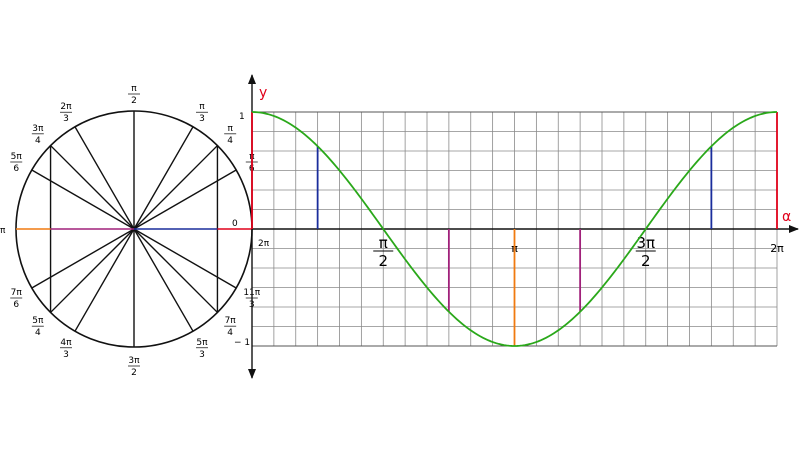  What do you see at coordinates (37, 135) in the screenshot?
I see `circle-angle-label: 3π4` at bounding box center [37, 135].